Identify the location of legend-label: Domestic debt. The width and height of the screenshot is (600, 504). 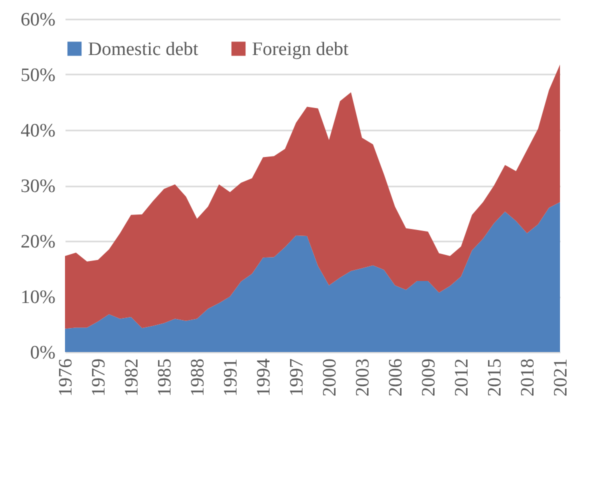
(143, 49).